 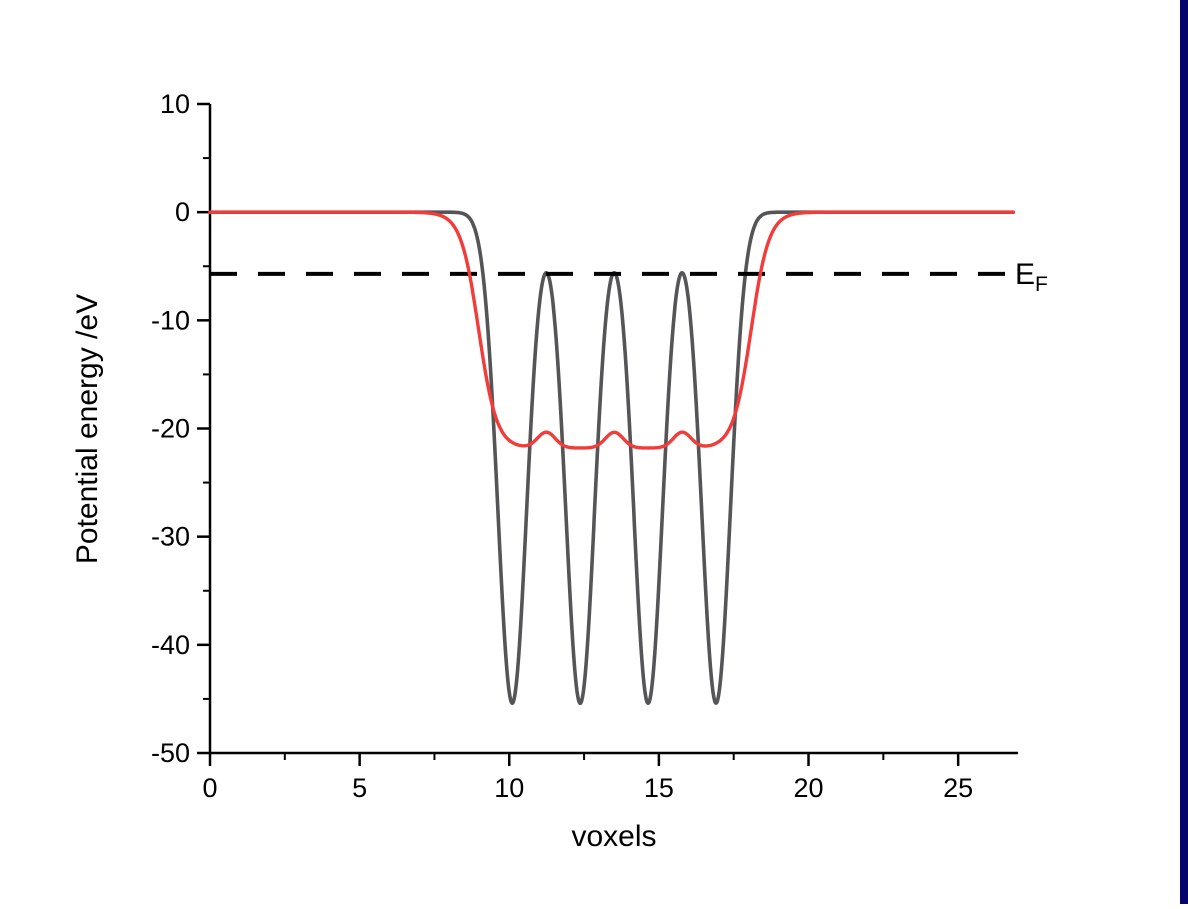 What do you see at coordinates (958, 788) in the screenshot?
I see `x-tick-label: 25` at bounding box center [958, 788].